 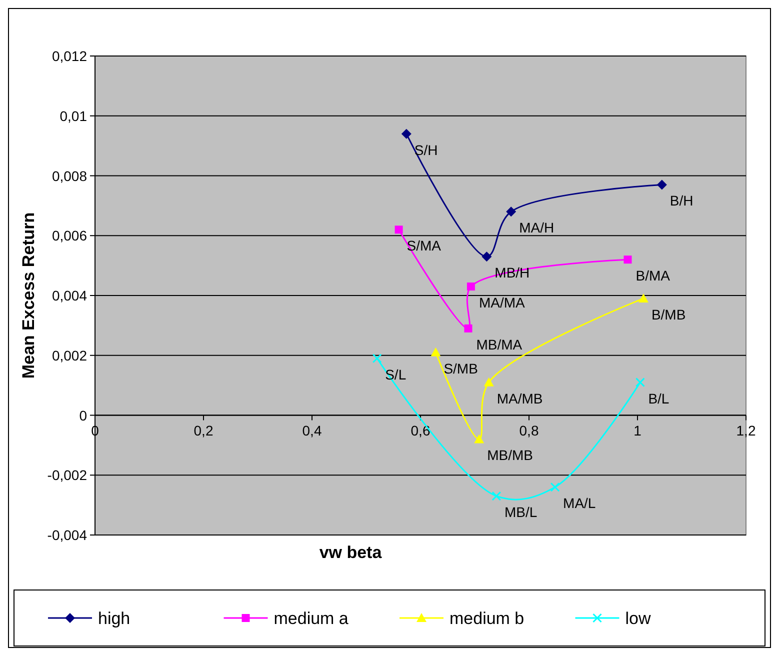 I want to click on y-tick-label: 0,01, so click(x=74, y=116).